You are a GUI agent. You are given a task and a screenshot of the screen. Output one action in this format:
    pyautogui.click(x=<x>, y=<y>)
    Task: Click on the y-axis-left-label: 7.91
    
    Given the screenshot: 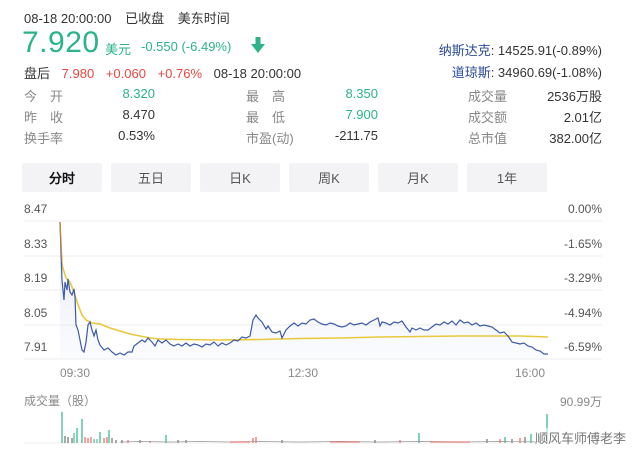 What is the action you would take?
    pyautogui.click(x=36, y=347)
    